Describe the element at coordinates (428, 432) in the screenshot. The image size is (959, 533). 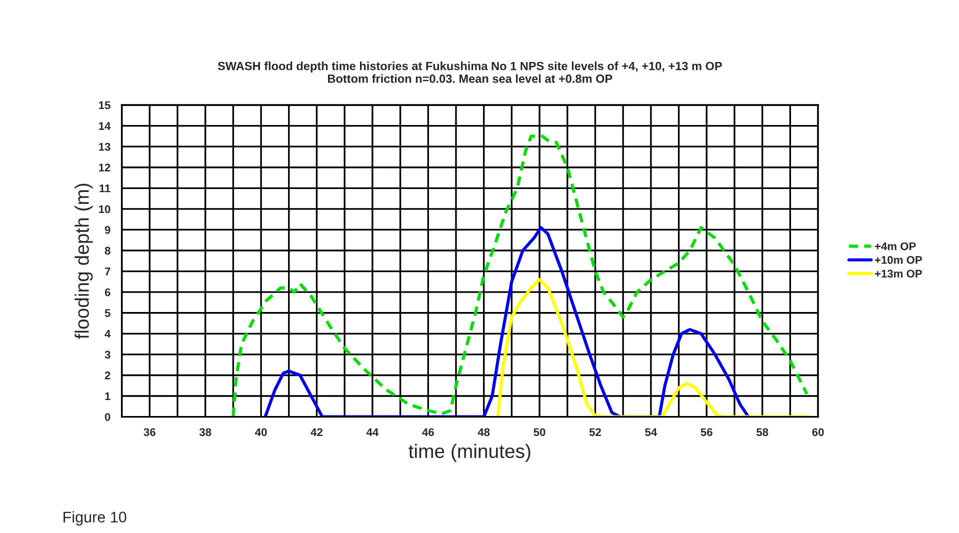
I see `x-tick-label: 46` at that location.